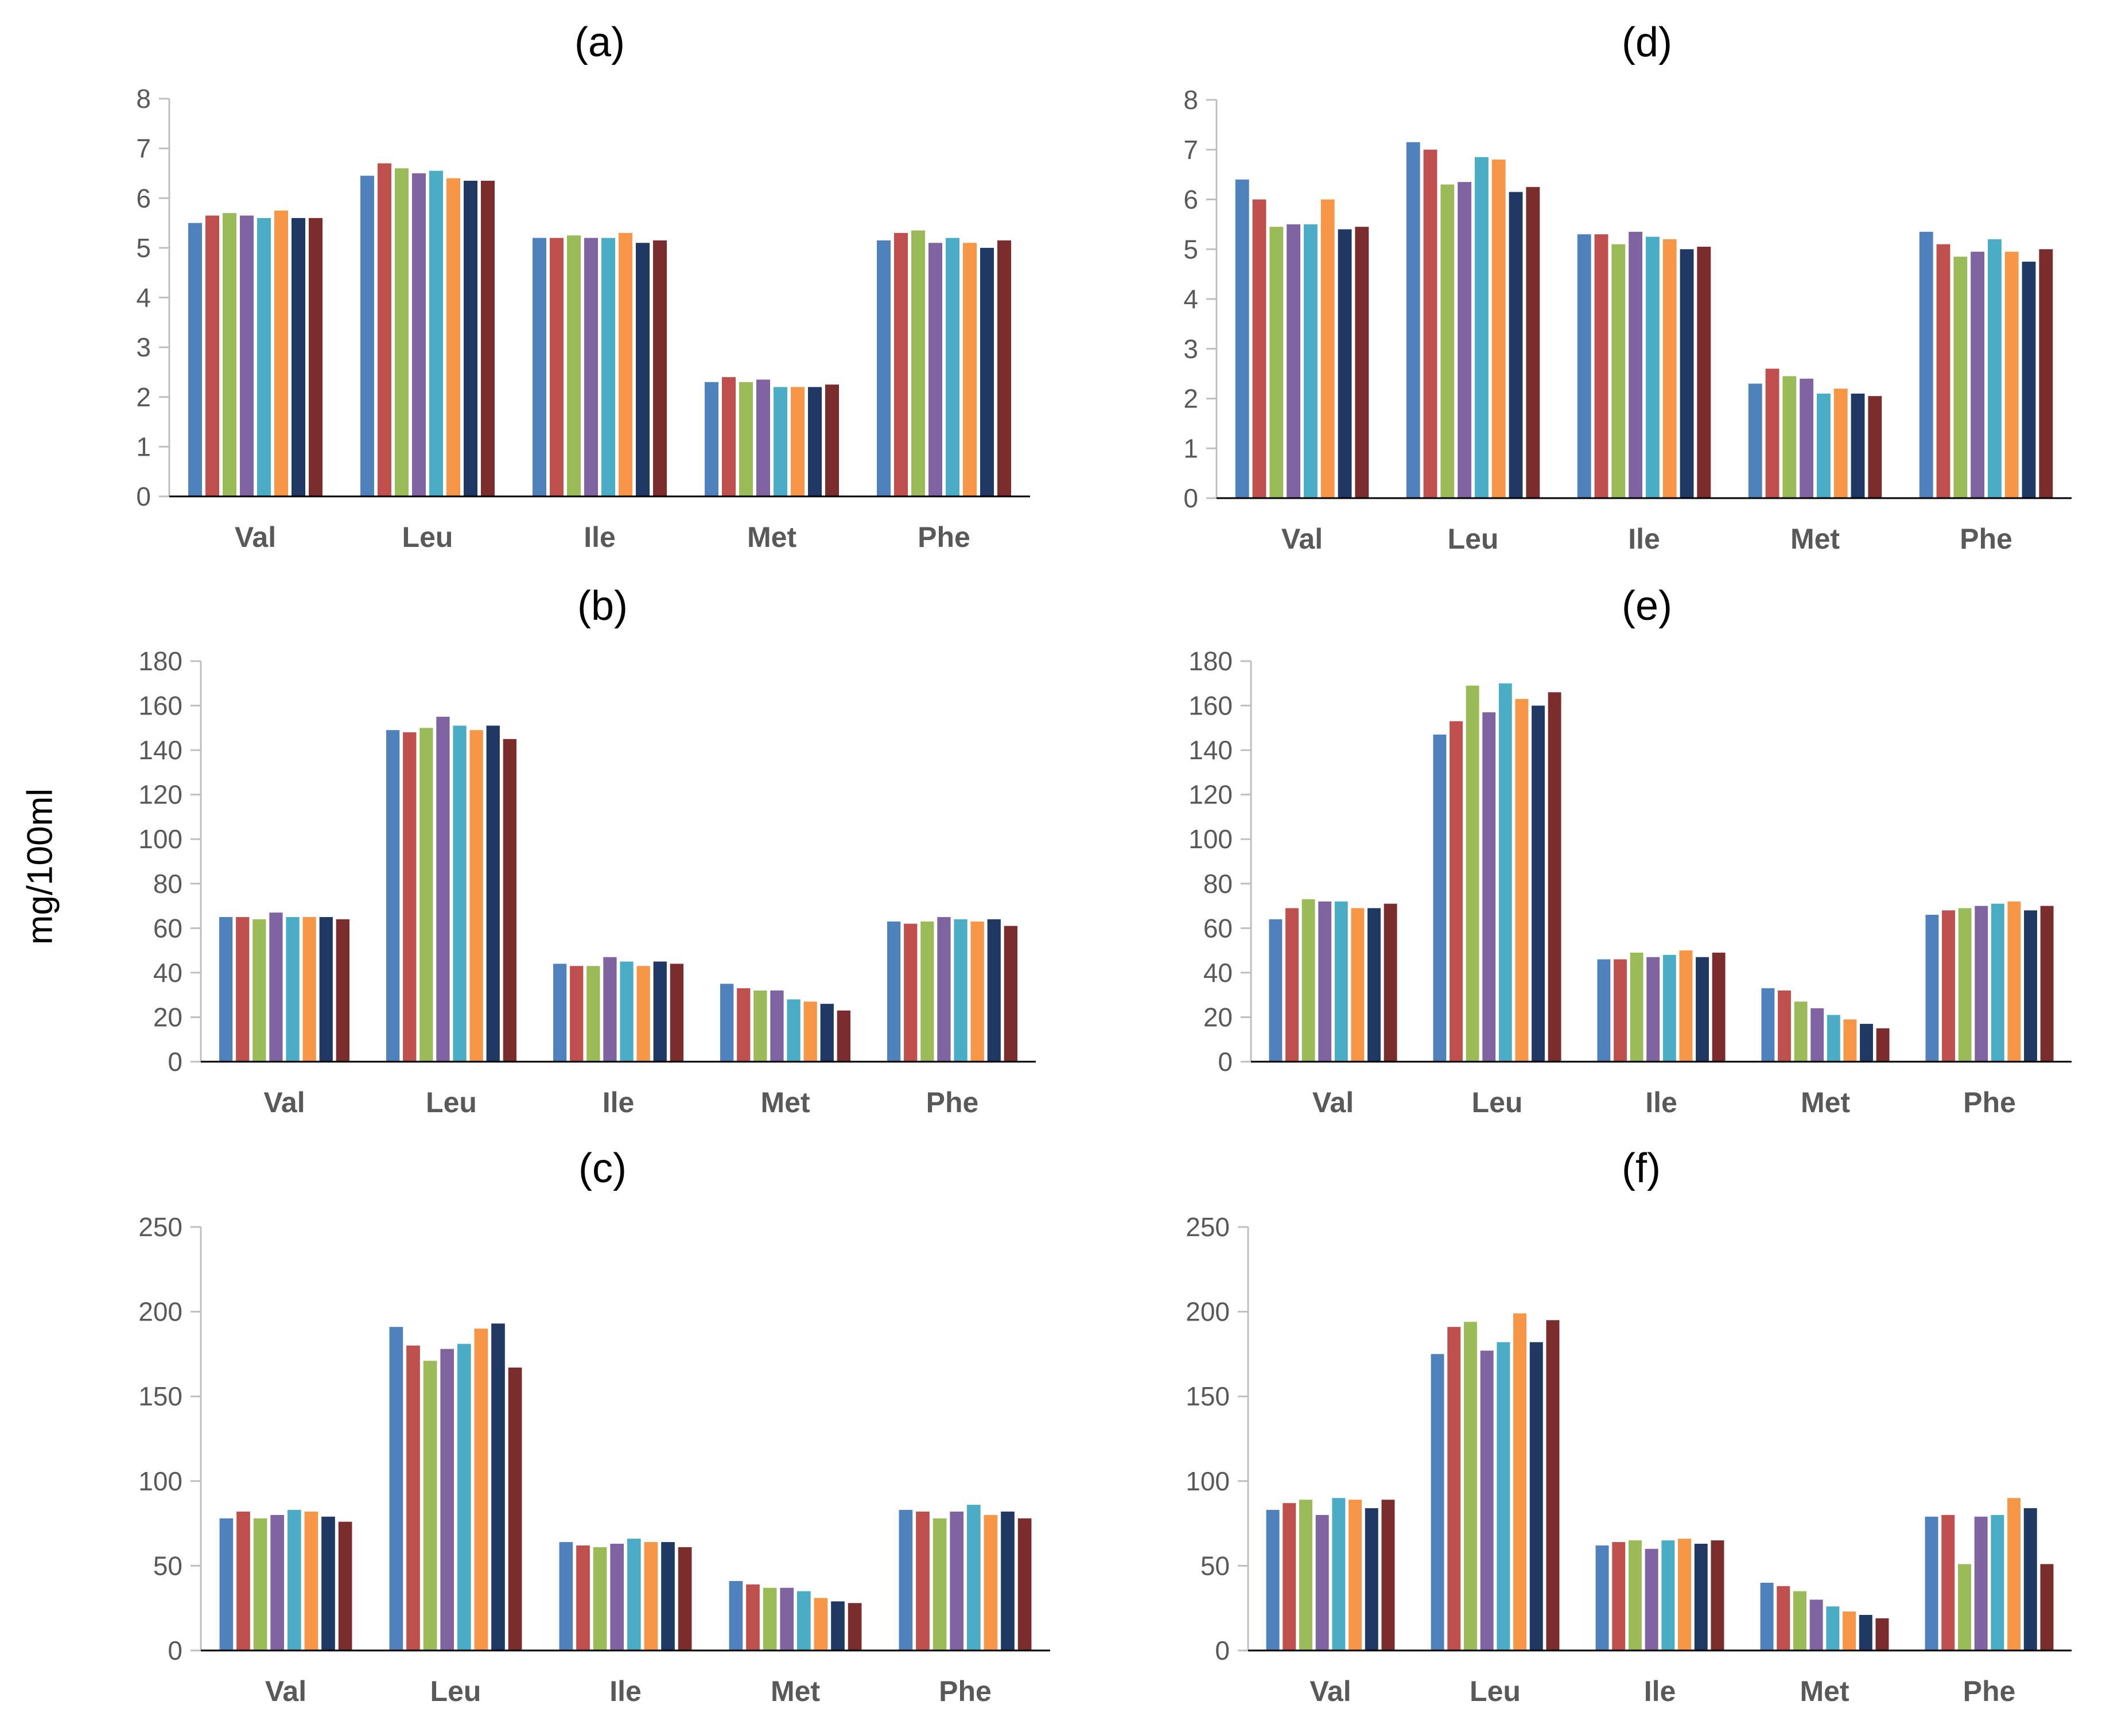 The width and height of the screenshot is (2102, 1736). I want to click on y-tick-label: 180, so click(1211, 661).